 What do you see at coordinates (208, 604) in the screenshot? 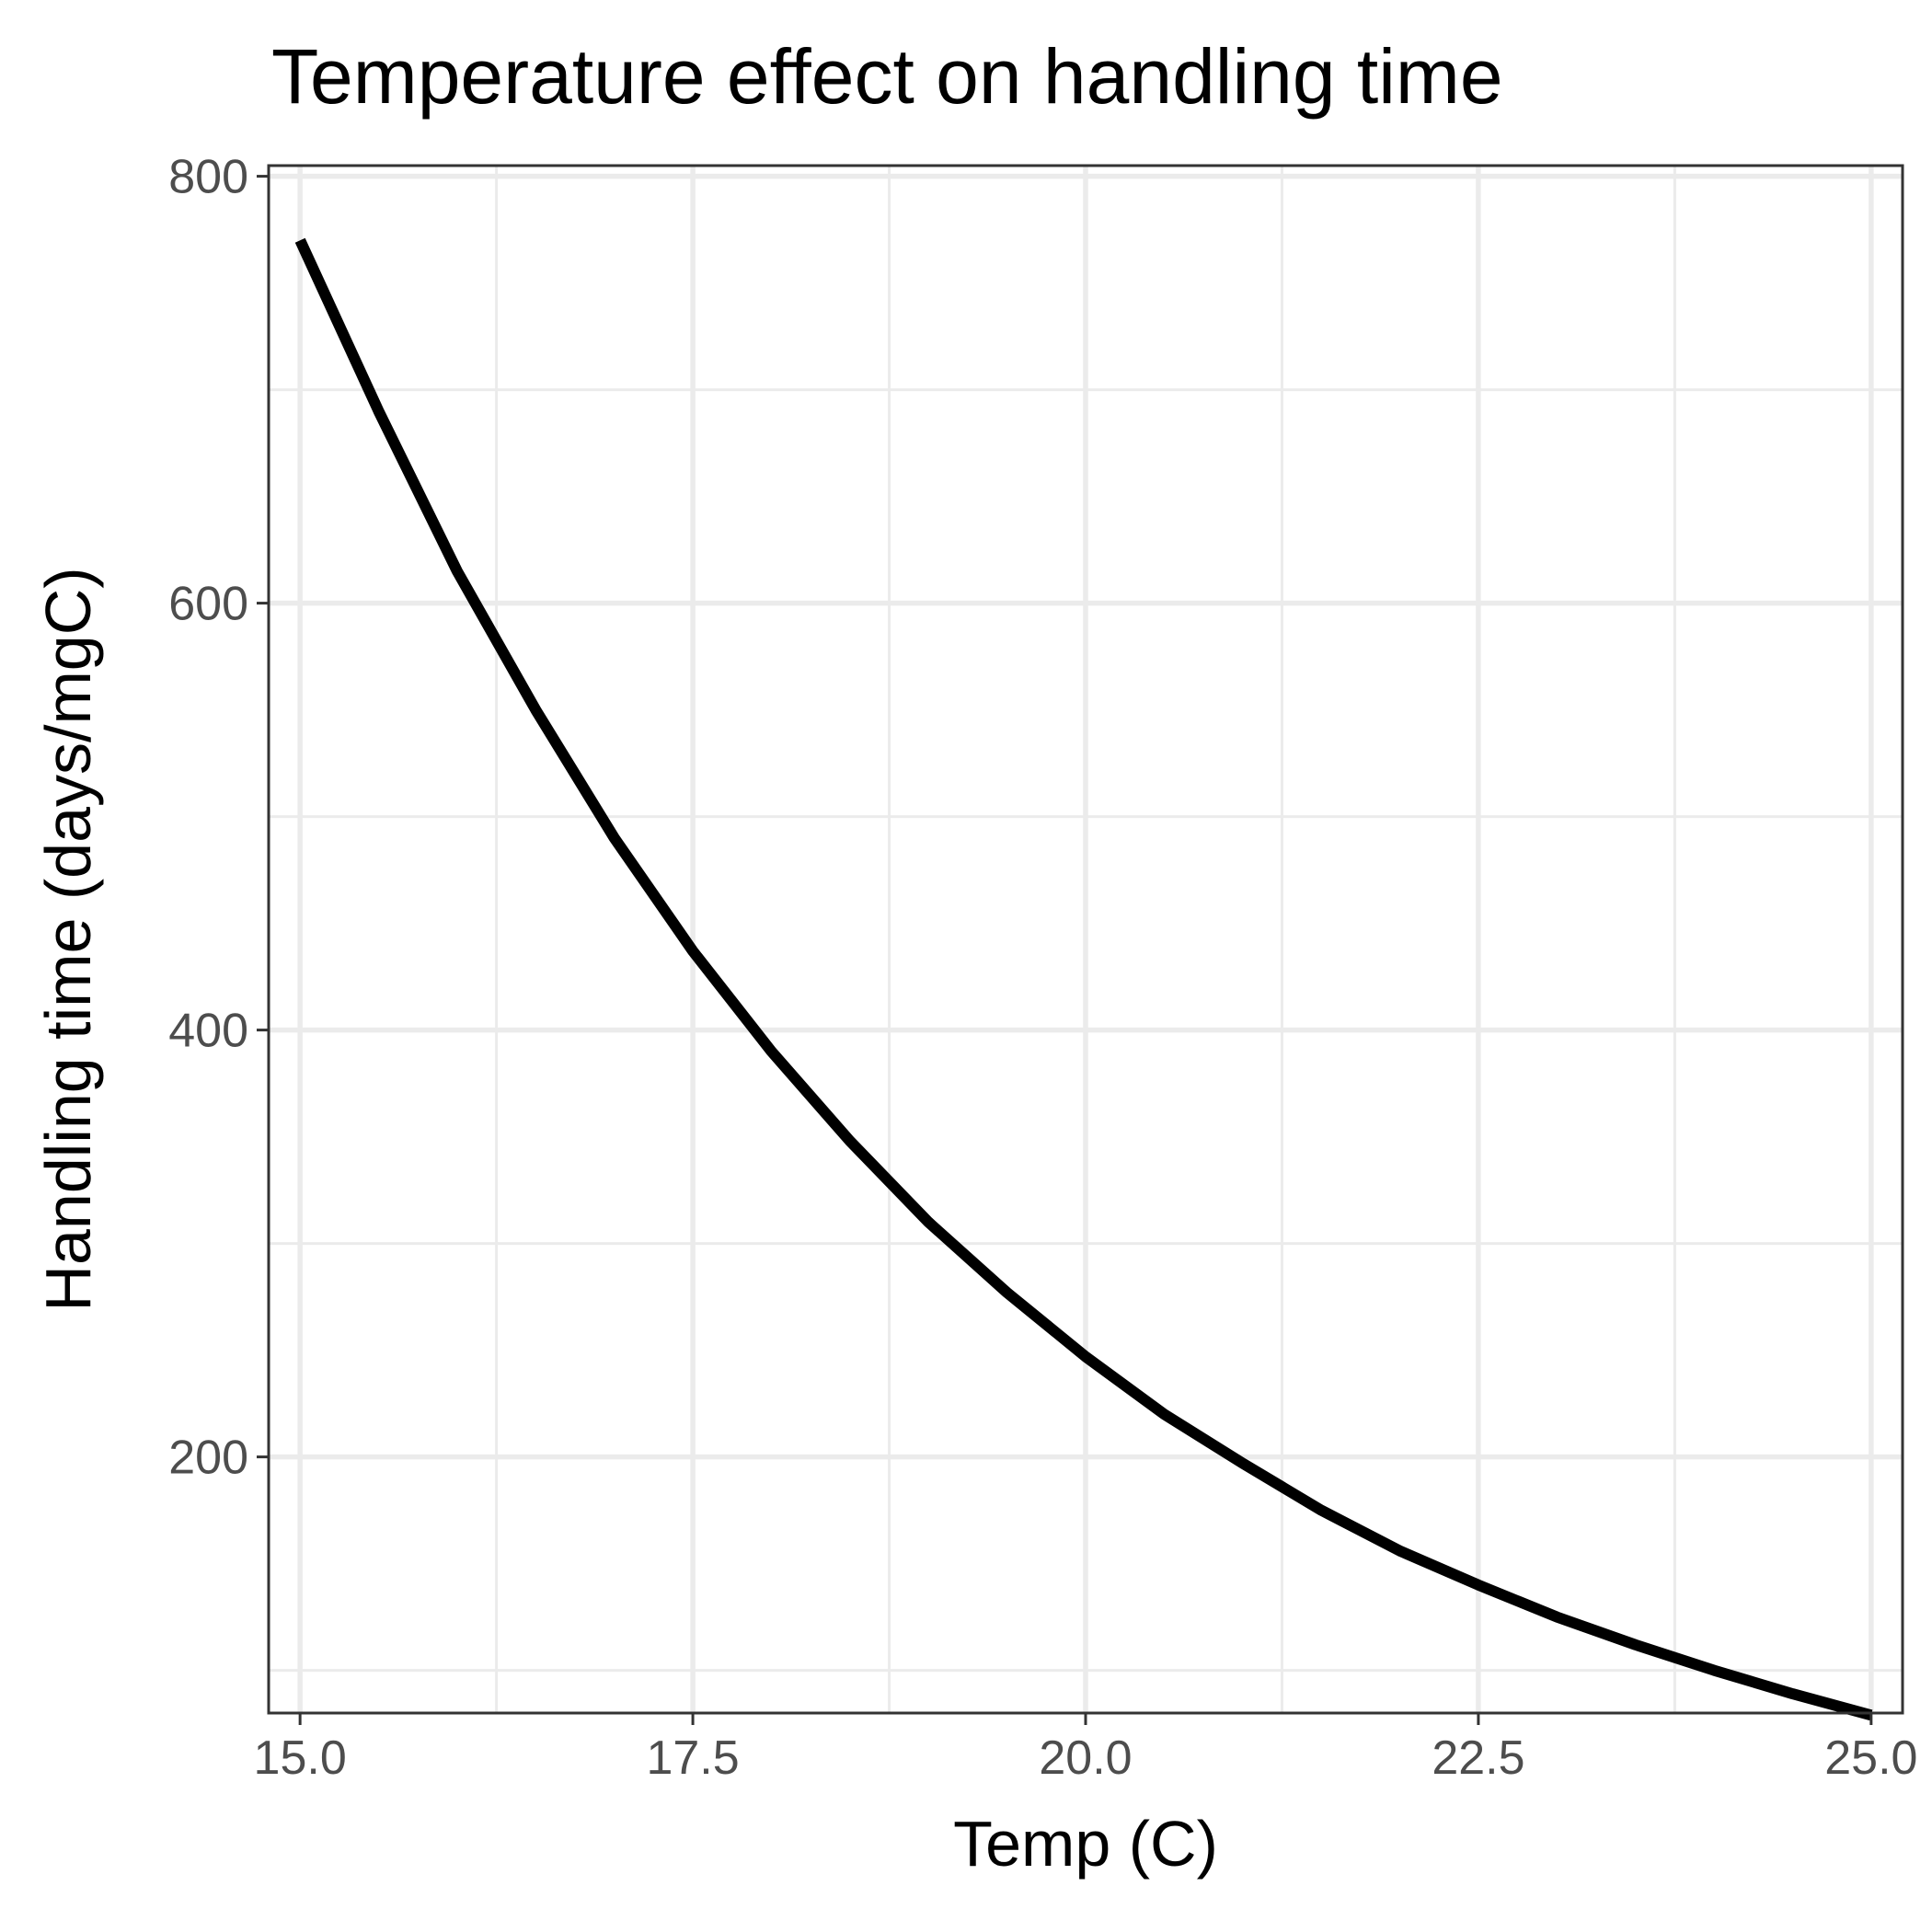
I see `y-tick-label: 600` at bounding box center [208, 604].